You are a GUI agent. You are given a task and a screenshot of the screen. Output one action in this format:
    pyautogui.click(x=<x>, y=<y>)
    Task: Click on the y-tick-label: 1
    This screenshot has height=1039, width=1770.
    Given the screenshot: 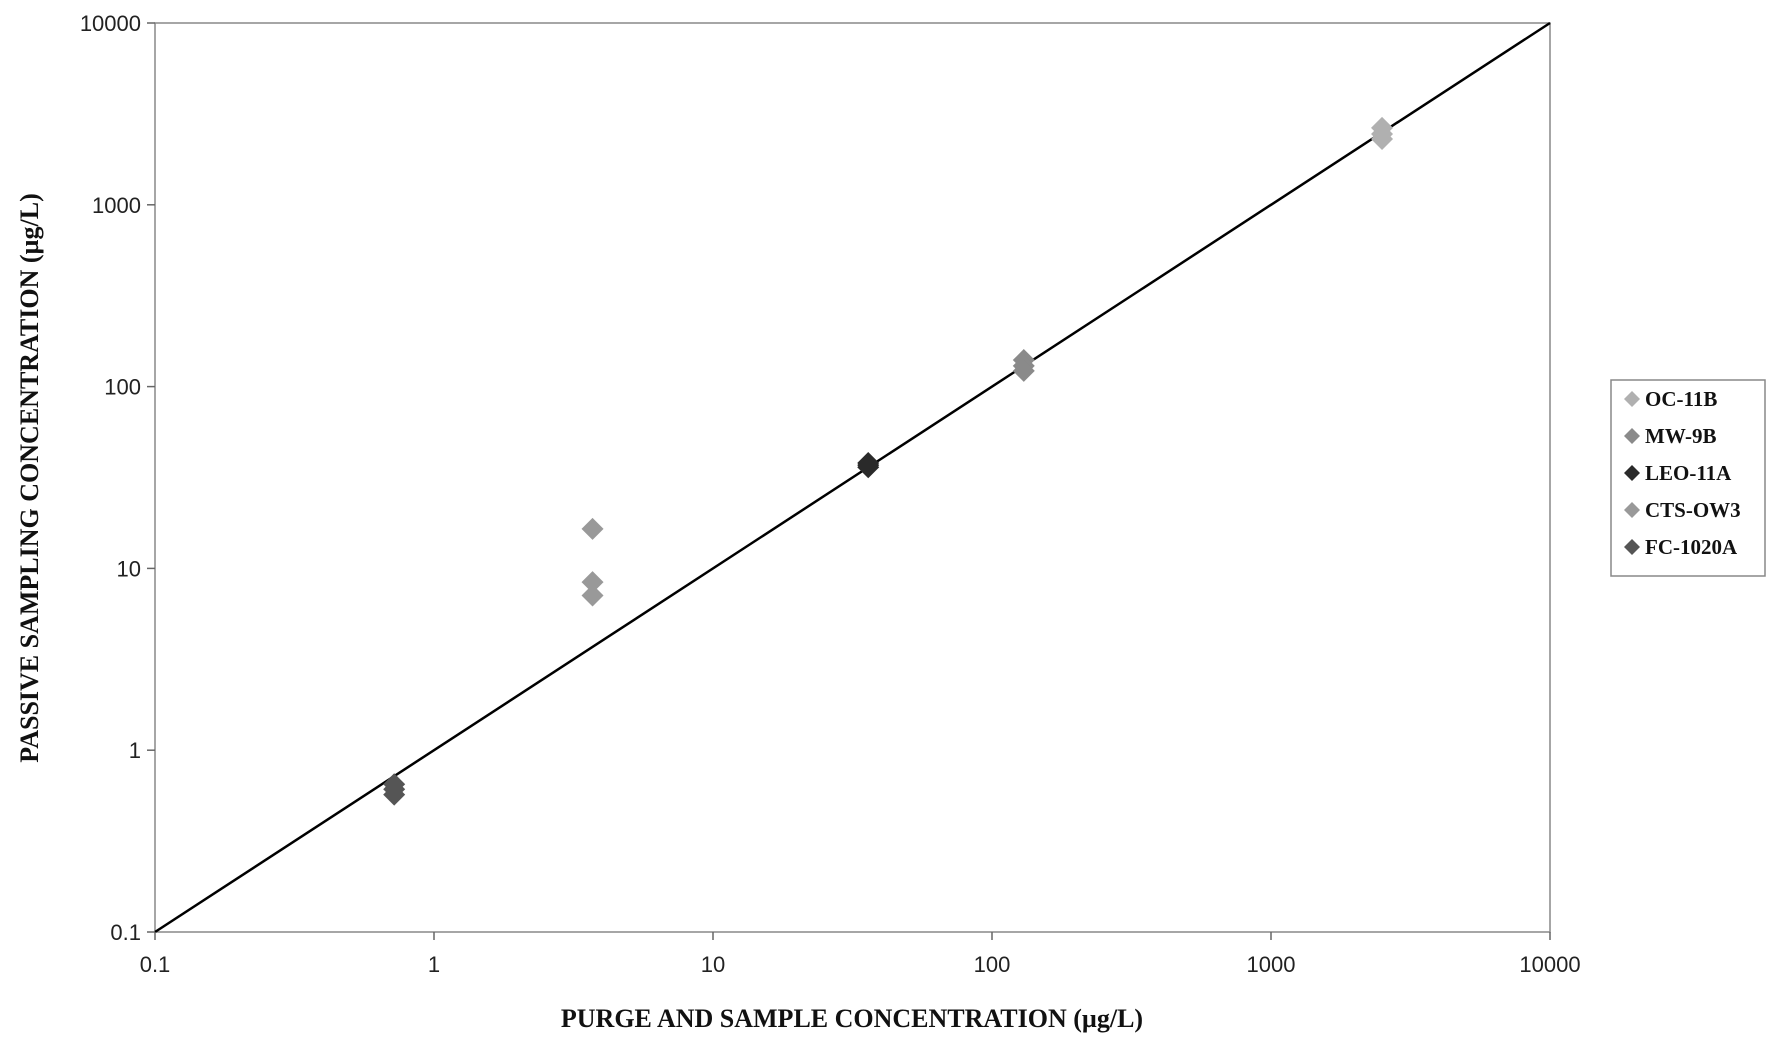 What is the action you would take?
    pyautogui.click(x=135, y=750)
    